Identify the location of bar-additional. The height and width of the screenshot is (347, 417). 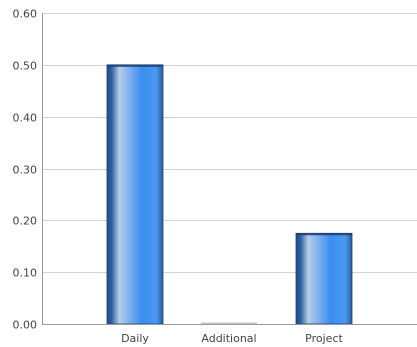
(229, 323).